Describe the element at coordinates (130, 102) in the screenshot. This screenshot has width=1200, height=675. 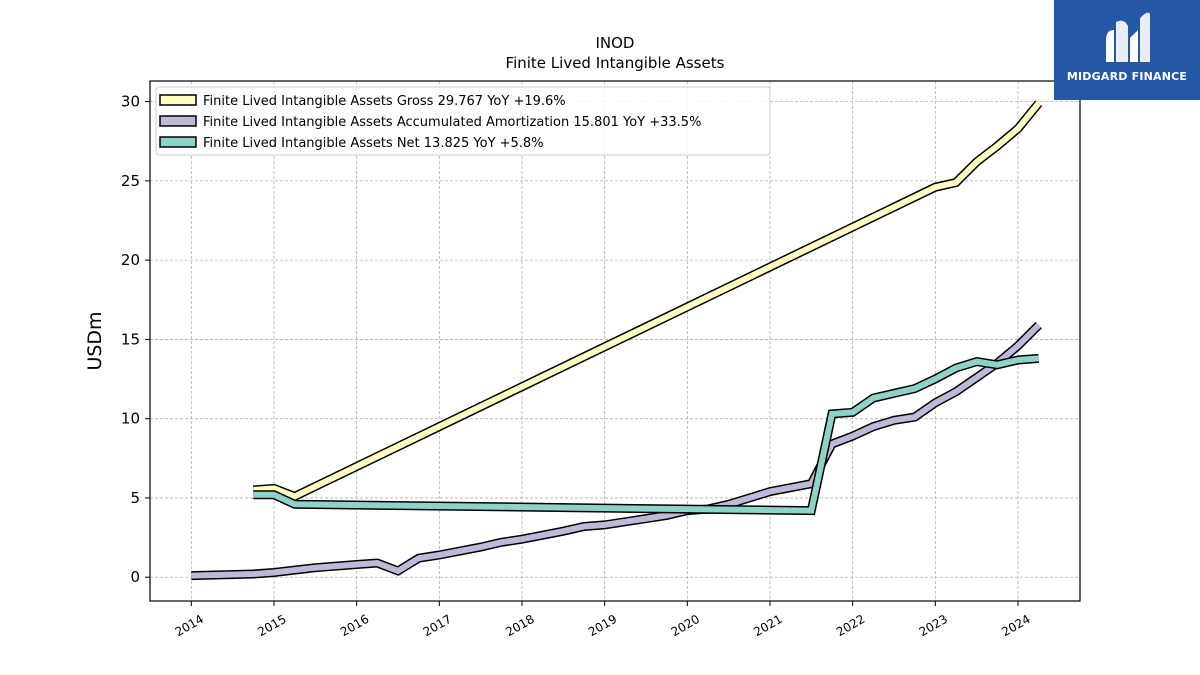
I see `y-tick-label: 30` at that location.